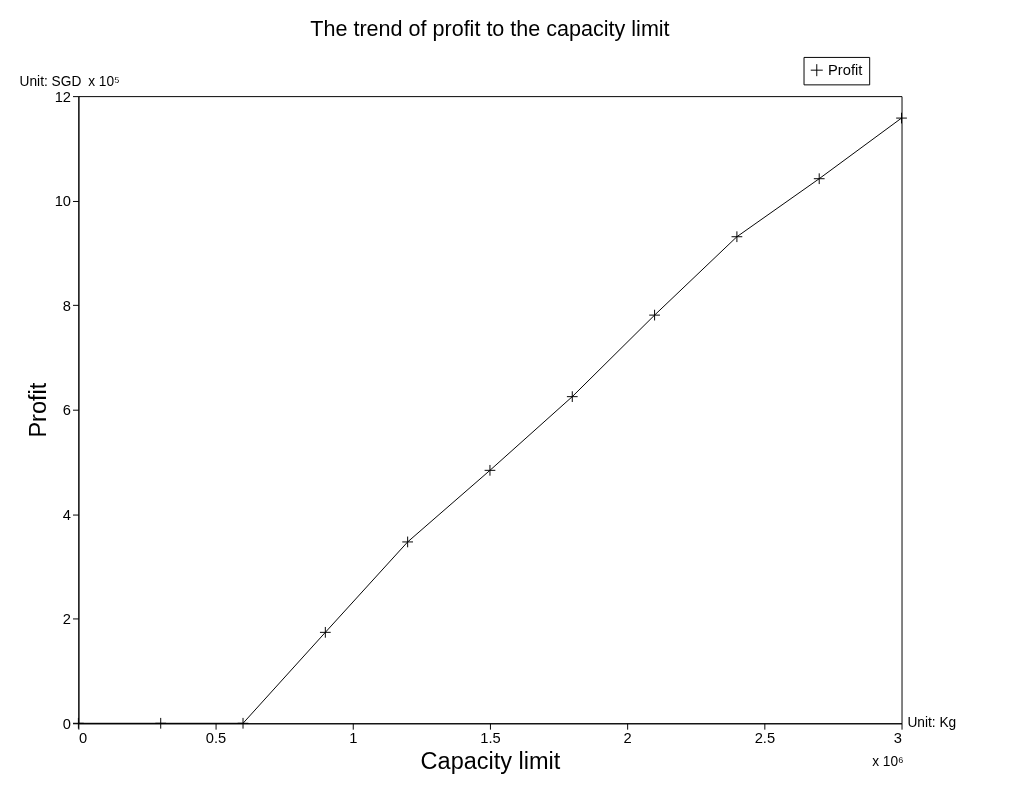  I want to click on text: Unit: SGD, so click(50, 82).